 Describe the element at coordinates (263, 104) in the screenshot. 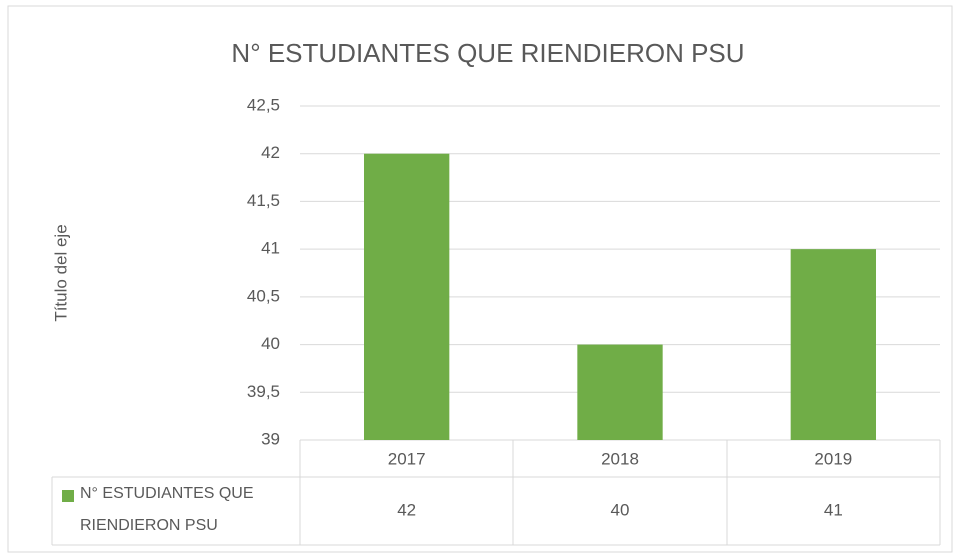

I see `y-tick-label: 42,5` at that location.